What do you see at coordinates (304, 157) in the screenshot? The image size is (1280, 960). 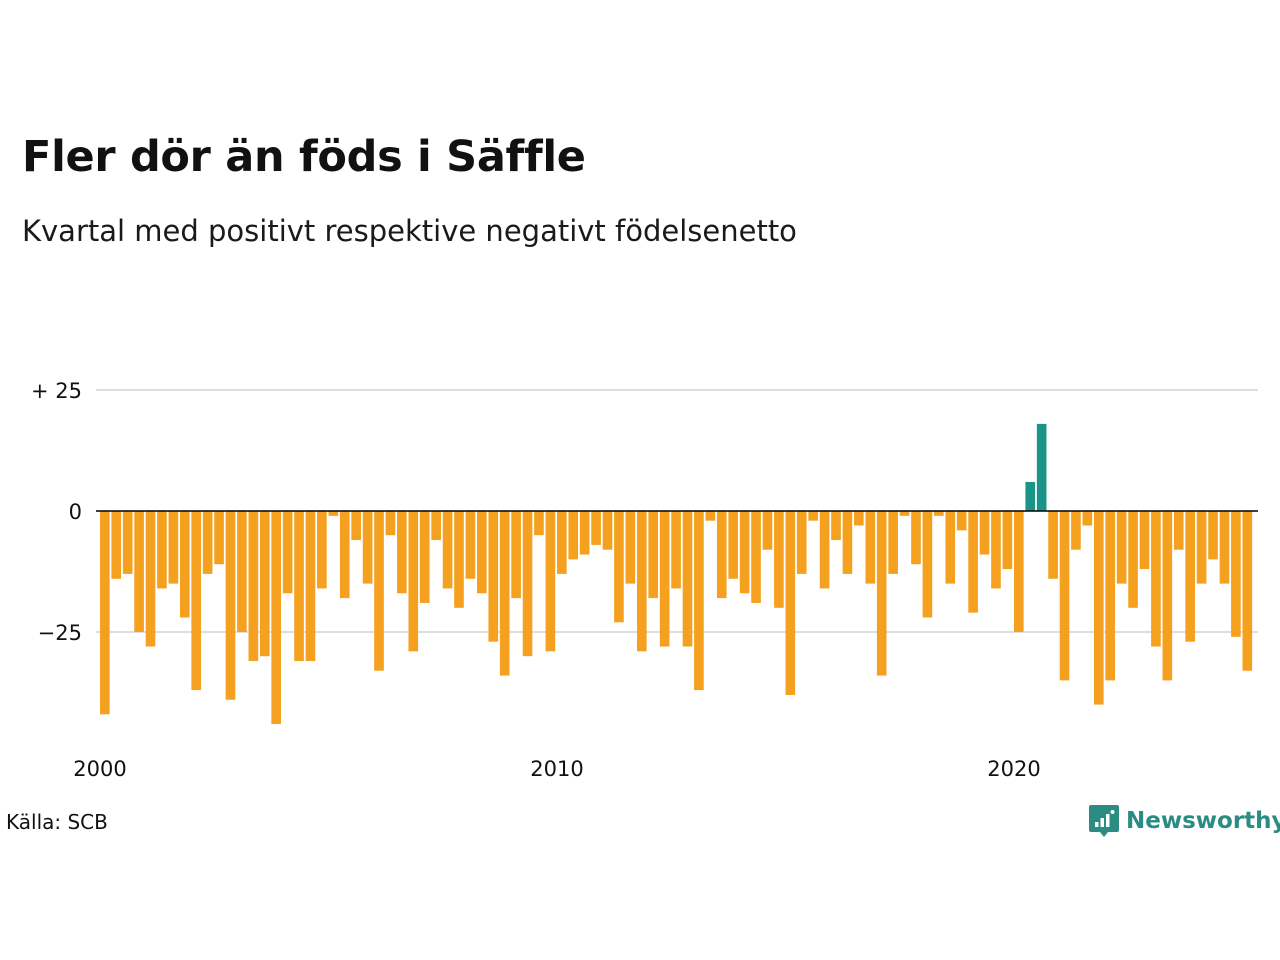 I see `chart-title: Fler dör än föds i Säffle` at bounding box center [304, 157].